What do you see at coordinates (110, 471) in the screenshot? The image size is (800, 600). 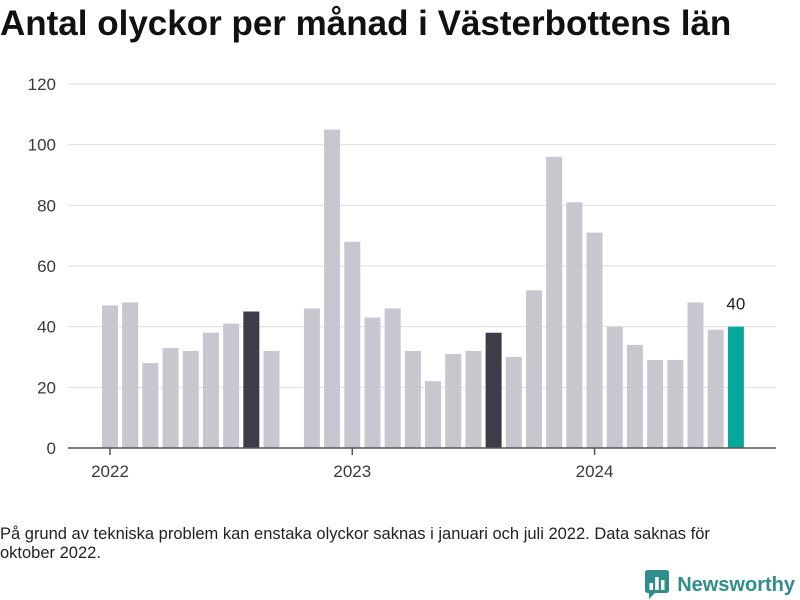 I see `x-tick-label: 2022` at bounding box center [110, 471].